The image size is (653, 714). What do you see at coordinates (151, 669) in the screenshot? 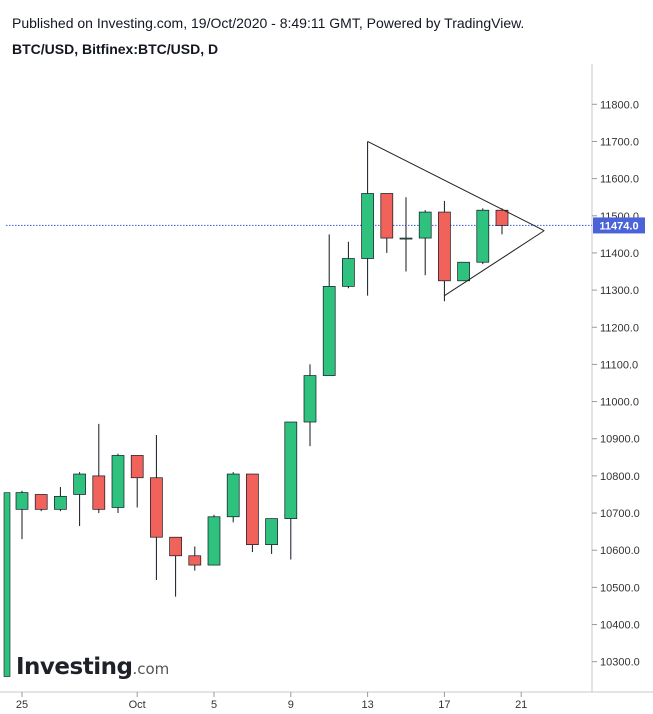
I see `logo-suffix: .com` at bounding box center [151, 669].